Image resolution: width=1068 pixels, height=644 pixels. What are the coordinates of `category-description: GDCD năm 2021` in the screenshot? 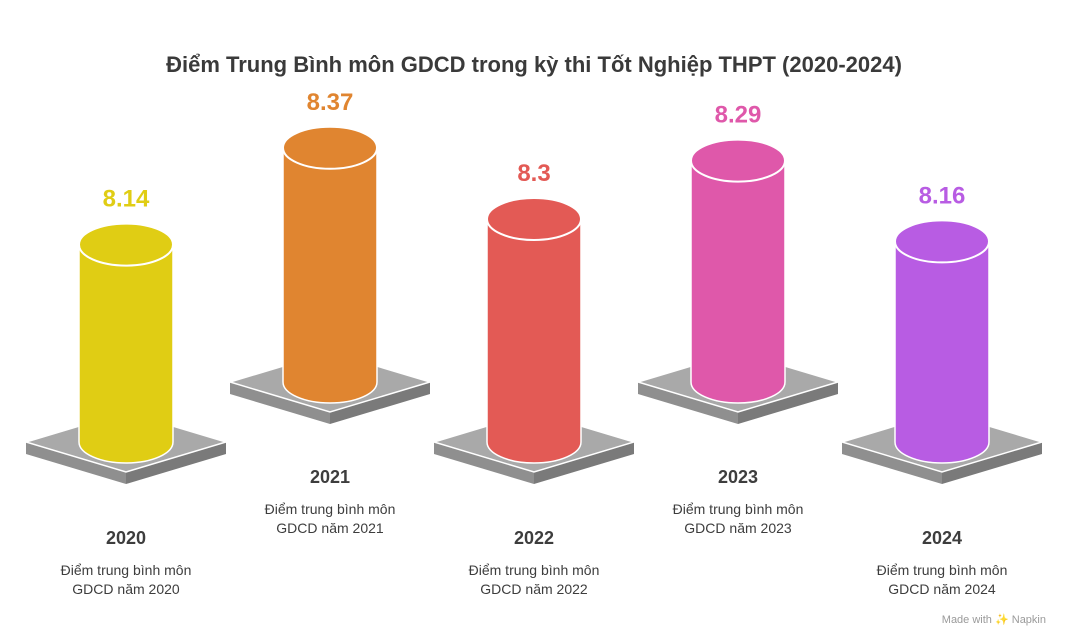 It's located at (330, 528).